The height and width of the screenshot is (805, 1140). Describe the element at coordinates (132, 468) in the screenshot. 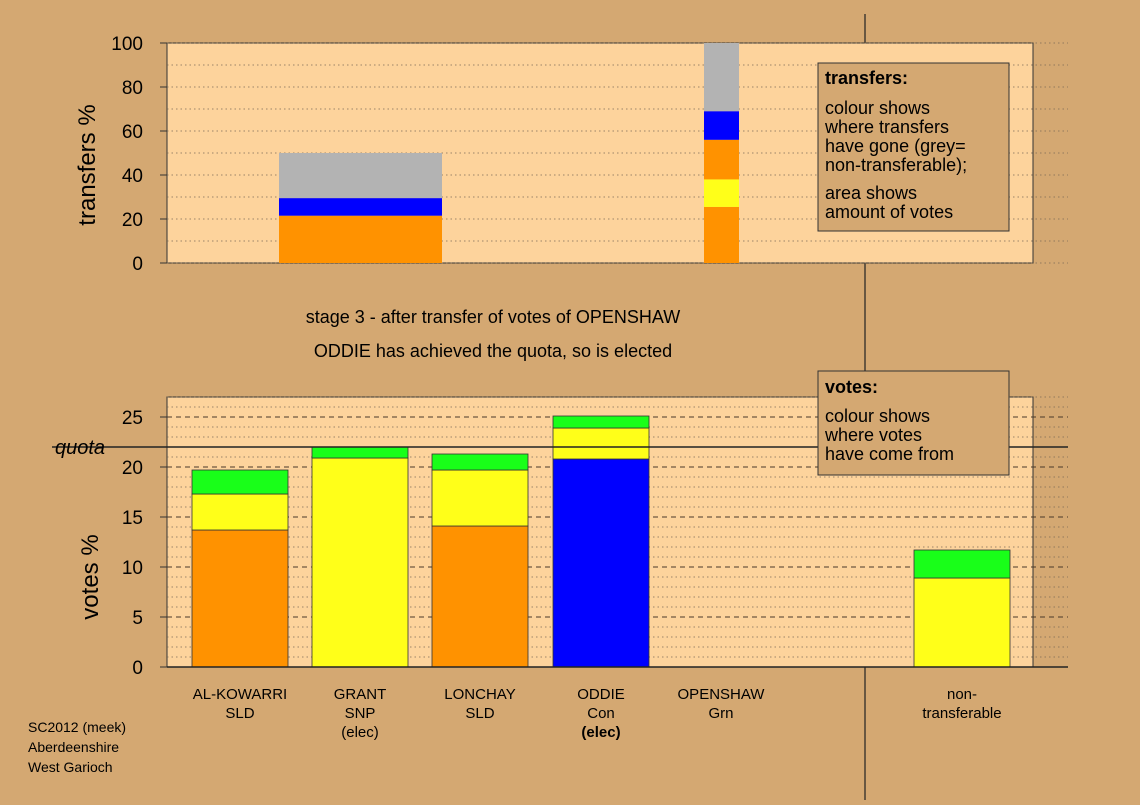

I see `votes-y-tick-label: 20` at that location.